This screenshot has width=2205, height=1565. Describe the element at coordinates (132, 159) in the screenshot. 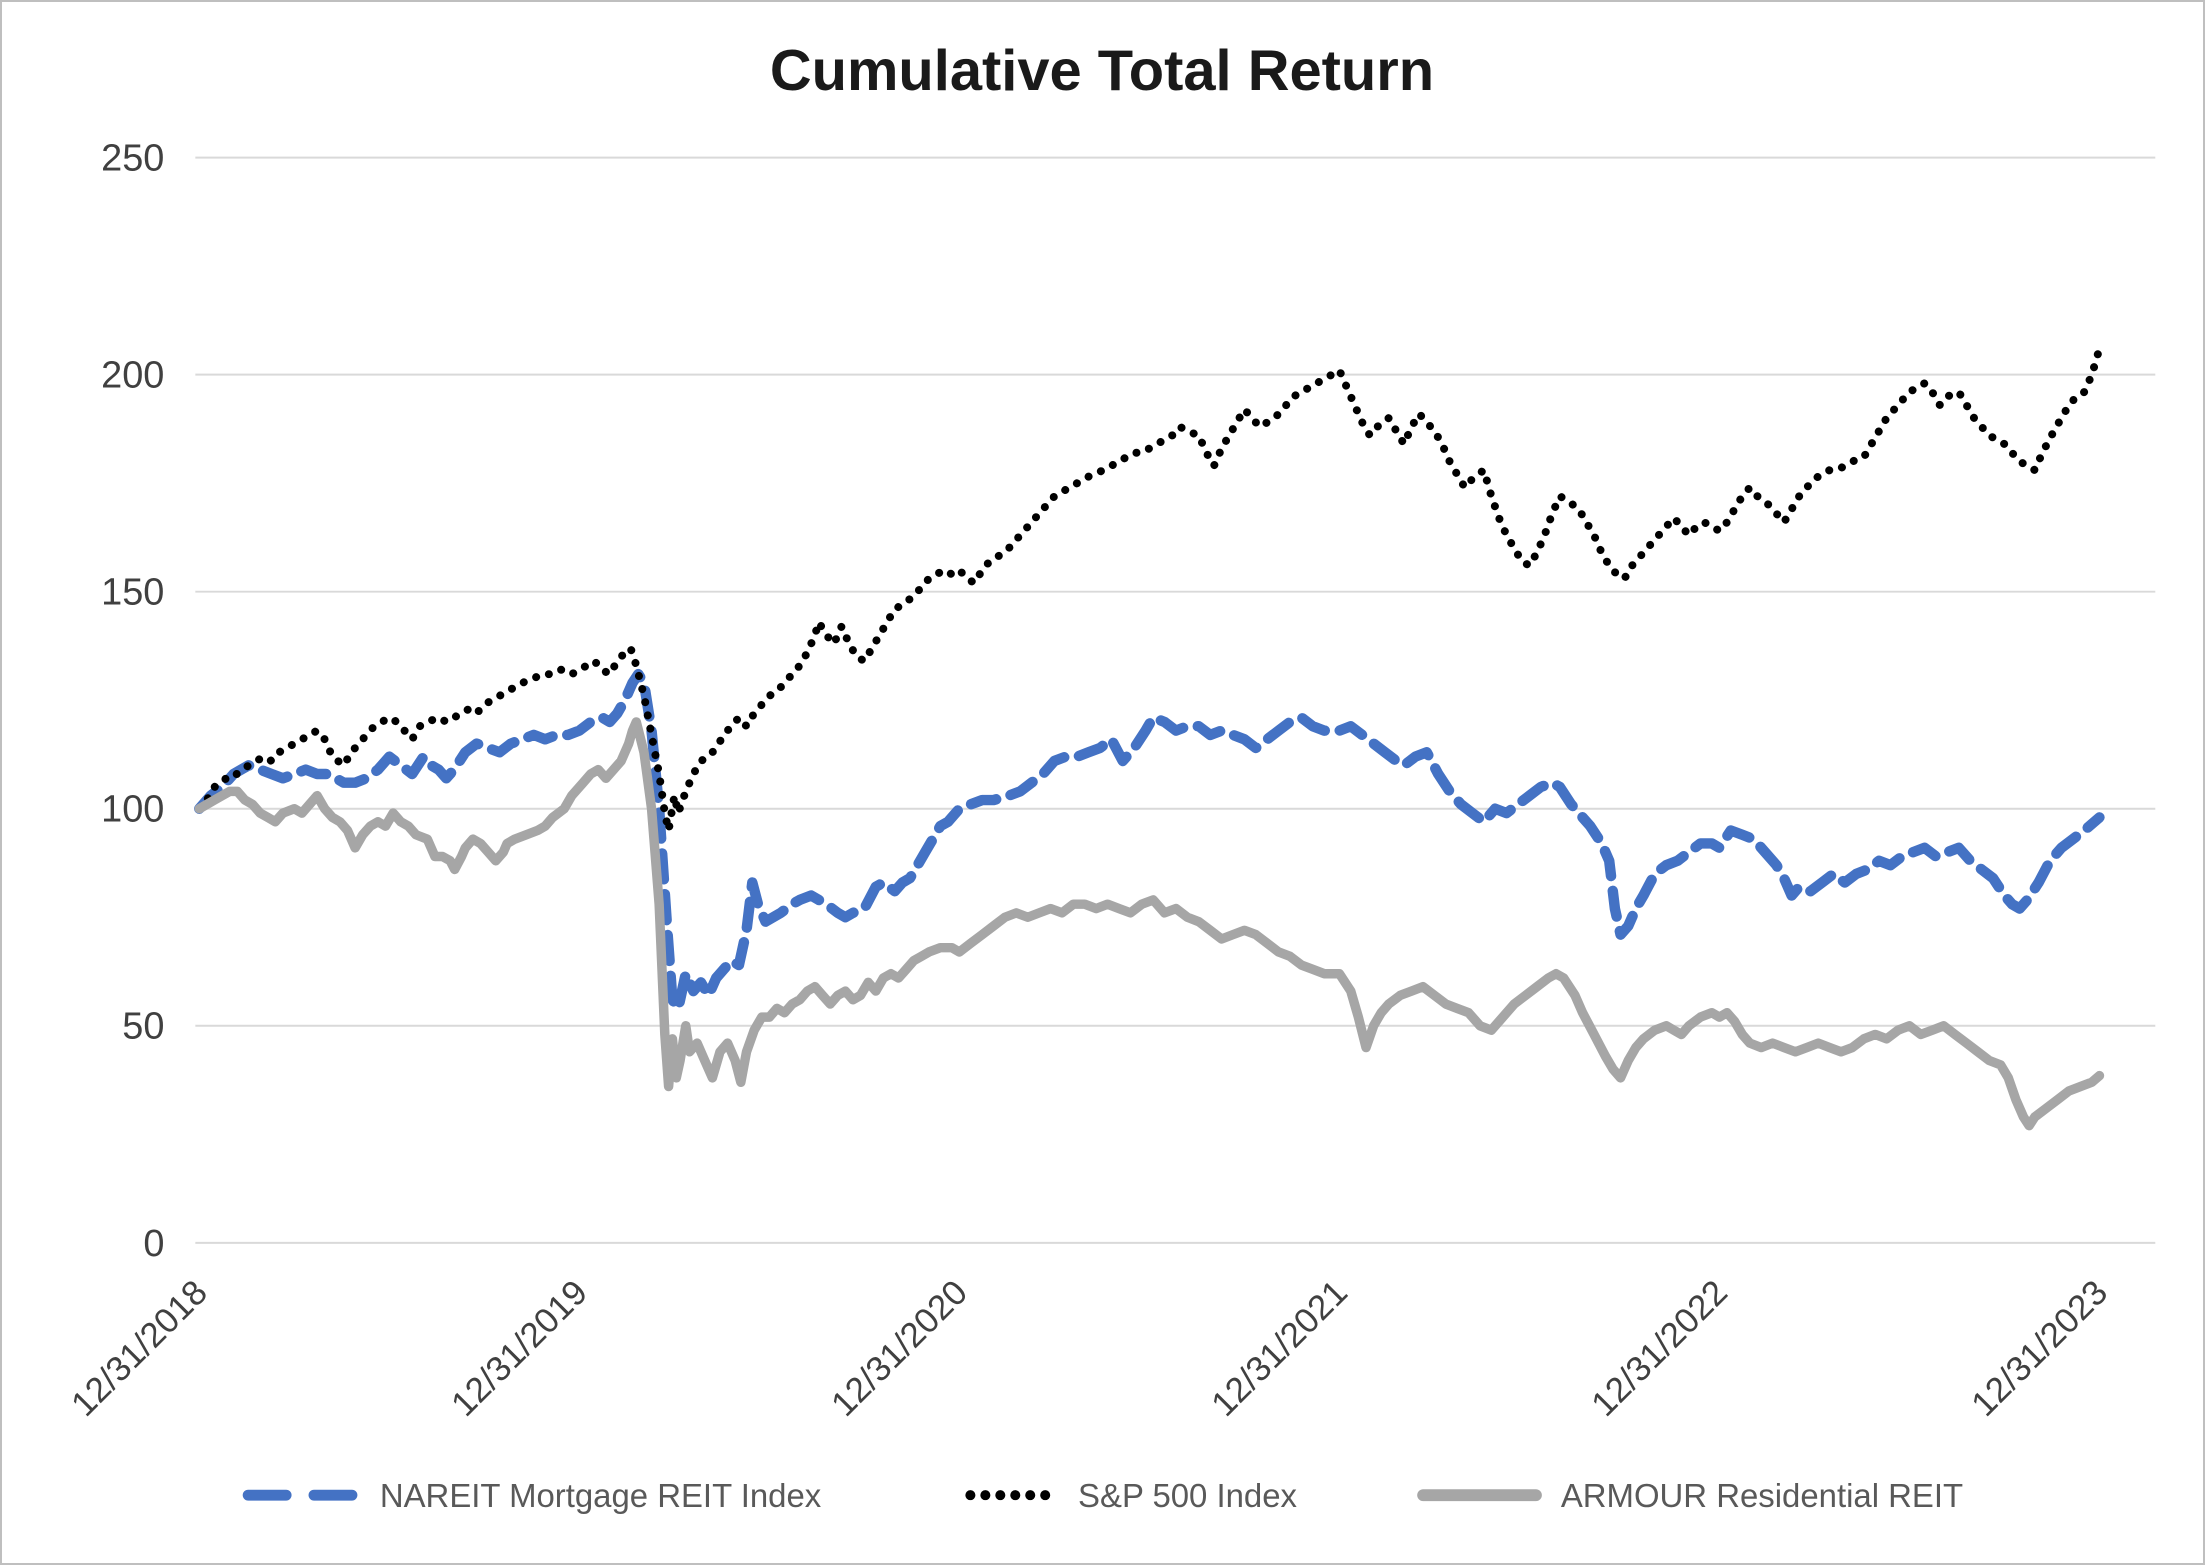

I see `y-tick-label-250: 250` at that location.